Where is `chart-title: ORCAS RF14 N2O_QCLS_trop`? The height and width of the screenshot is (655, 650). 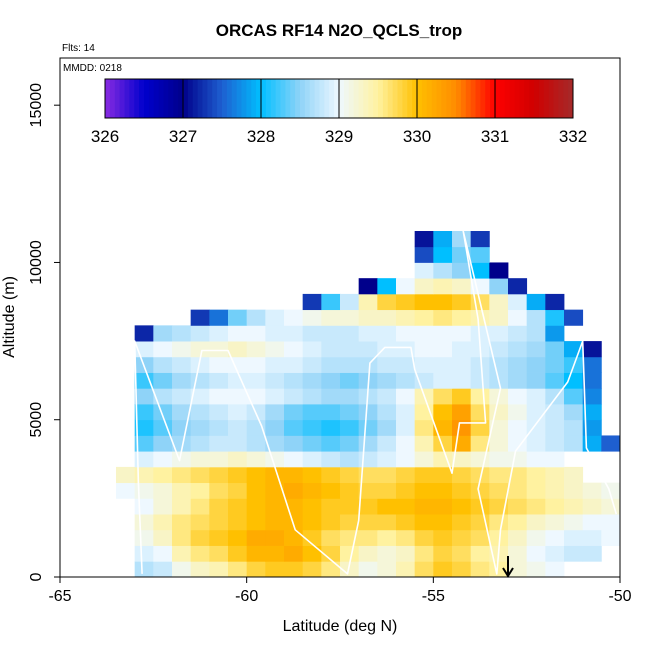
chart-title: ORCAS RF14 N2O_QCLS_trop is located at coordinates (339, 30).